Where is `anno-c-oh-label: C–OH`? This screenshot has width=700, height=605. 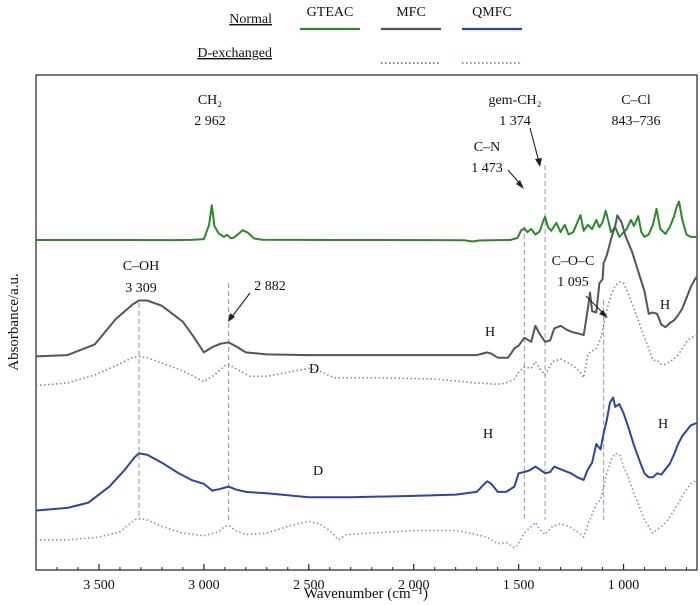
anno-c-oh-label: C–OH is located at coordinates (141, 266).